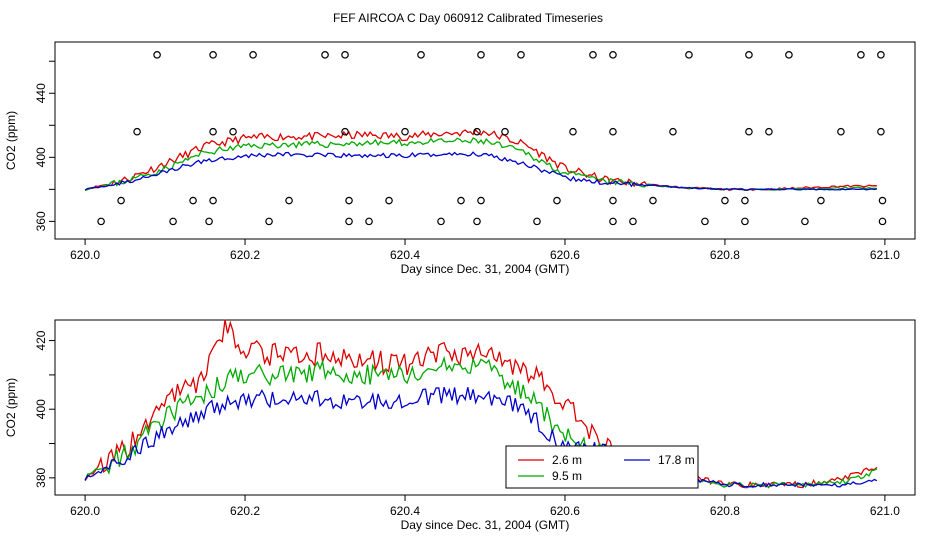 Image resolution: width=936 pixels, height=540 pixels. What do you see at coordinates (41, 340) in the screenshot?
I see `y-tick-label: 420` at bounding box center [41, 340].